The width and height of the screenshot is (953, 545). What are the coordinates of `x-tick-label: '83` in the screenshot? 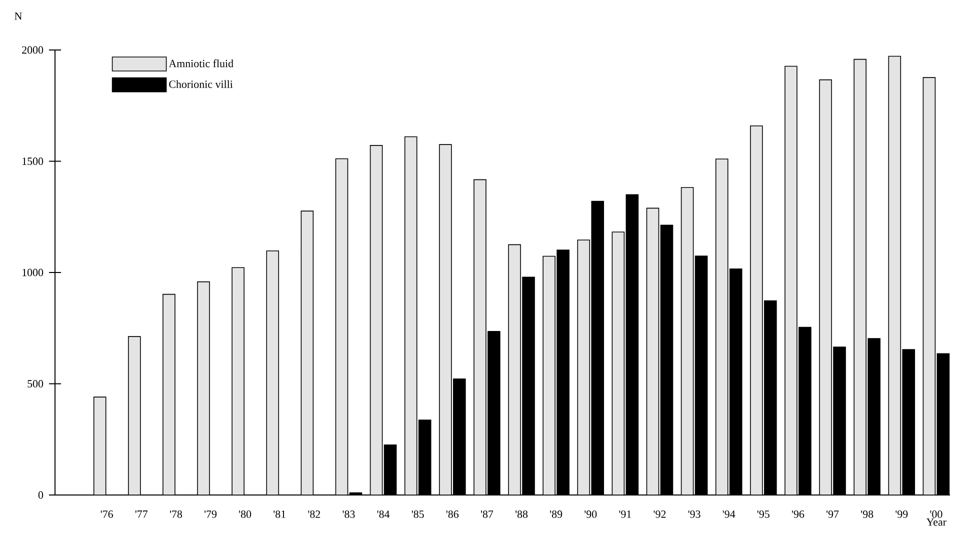 It's located at (348, 514).